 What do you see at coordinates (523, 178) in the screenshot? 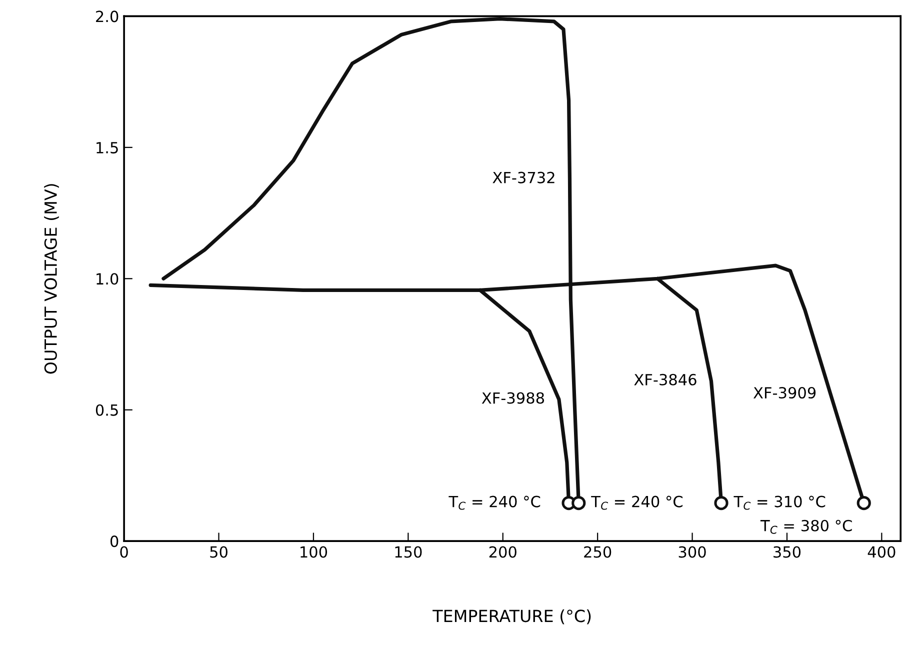
I see `annotation: XF-3732` at bounding box center [523, 178].